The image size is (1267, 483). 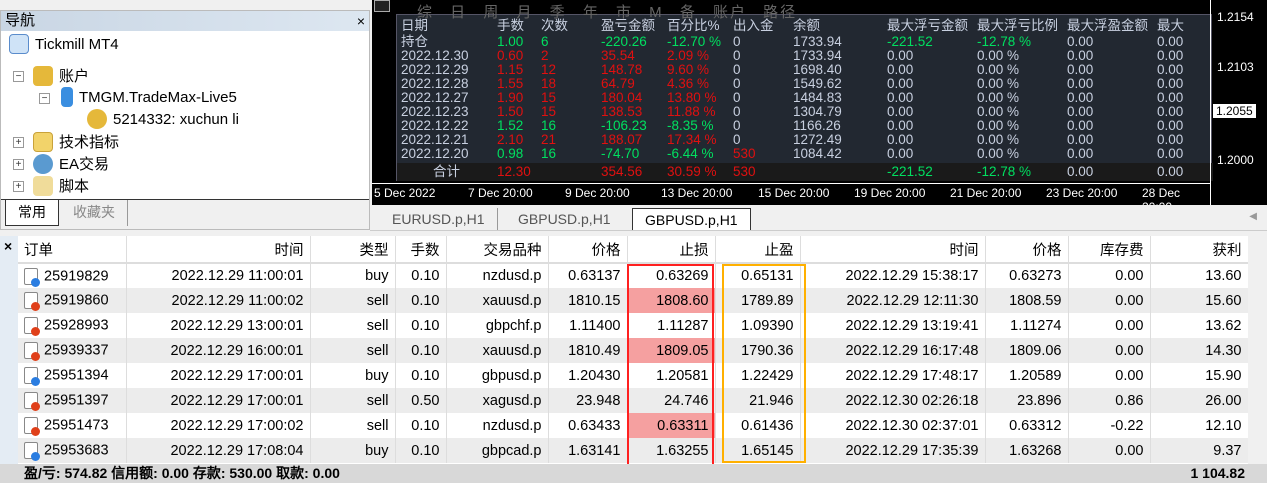 What do you see at coordinates (622, 139) in the screenshot?
I see `stats-cell: 188.07` at bounding box center [622, 139].